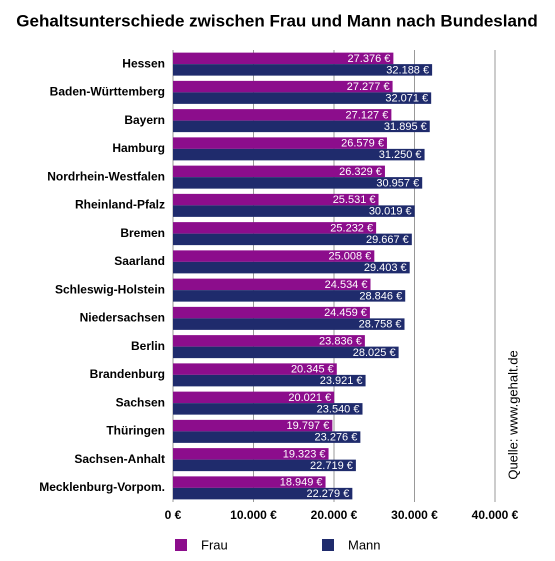 This screenshot has height=561, width=555. I want to click on x-tick-label: 20.000 €, so click(334, 515).